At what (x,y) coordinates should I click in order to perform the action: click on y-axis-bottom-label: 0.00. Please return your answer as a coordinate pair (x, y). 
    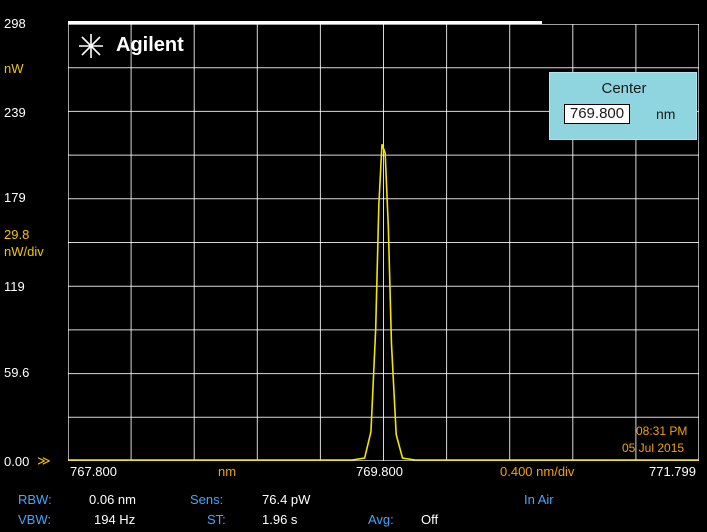
    Looking at the image, I should click on (17, 461).